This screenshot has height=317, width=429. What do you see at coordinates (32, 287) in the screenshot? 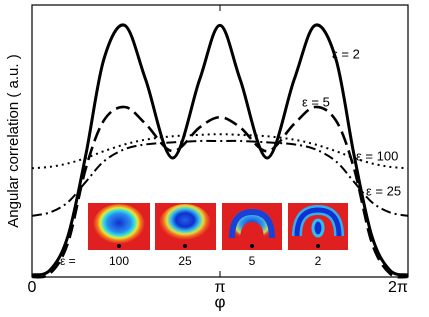
I see `x-tick-label: 0` at bounding box center [32, 287].